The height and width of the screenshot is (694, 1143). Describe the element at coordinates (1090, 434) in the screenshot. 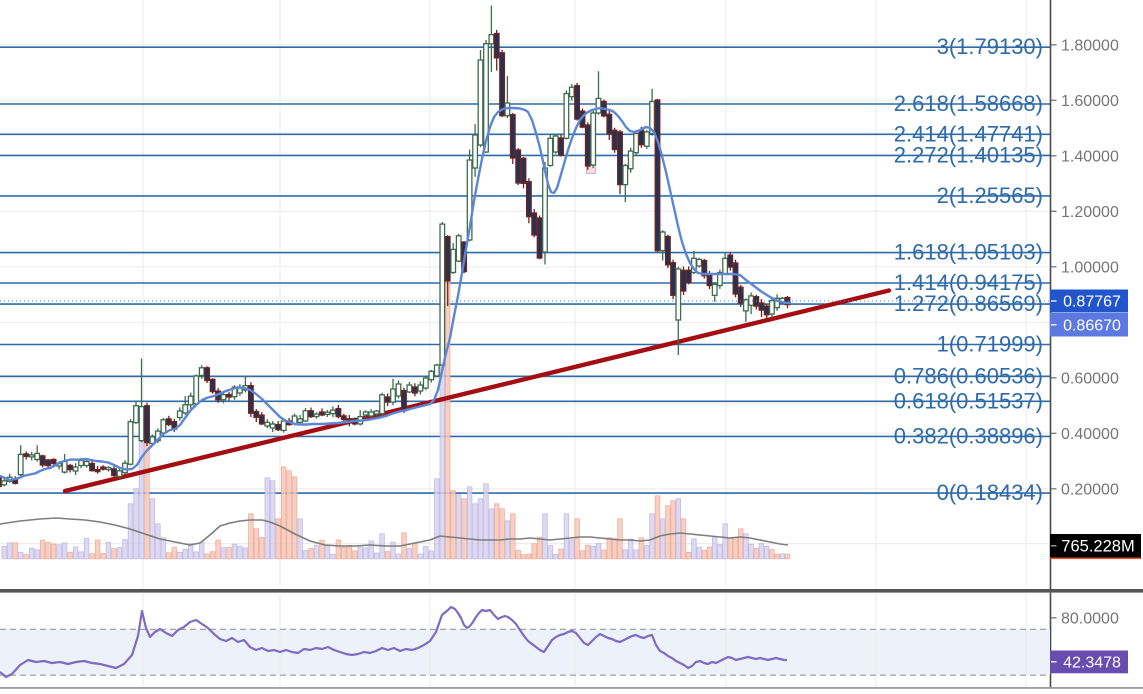

I see `svg-text: 0.40000` at that location.